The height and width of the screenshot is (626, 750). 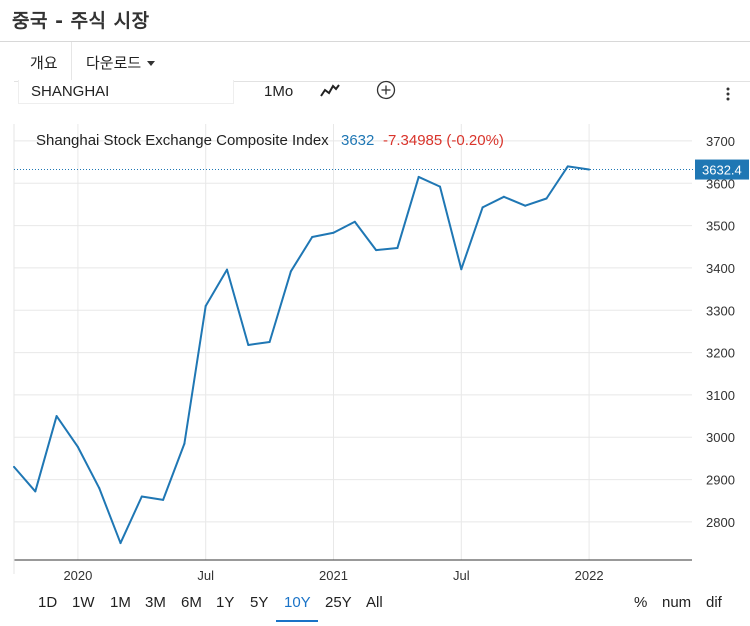 What do you see at coordinates (720, 522) in the screenshot?
I see `y-tick-label: 2800` at bounding box center [720, 522].